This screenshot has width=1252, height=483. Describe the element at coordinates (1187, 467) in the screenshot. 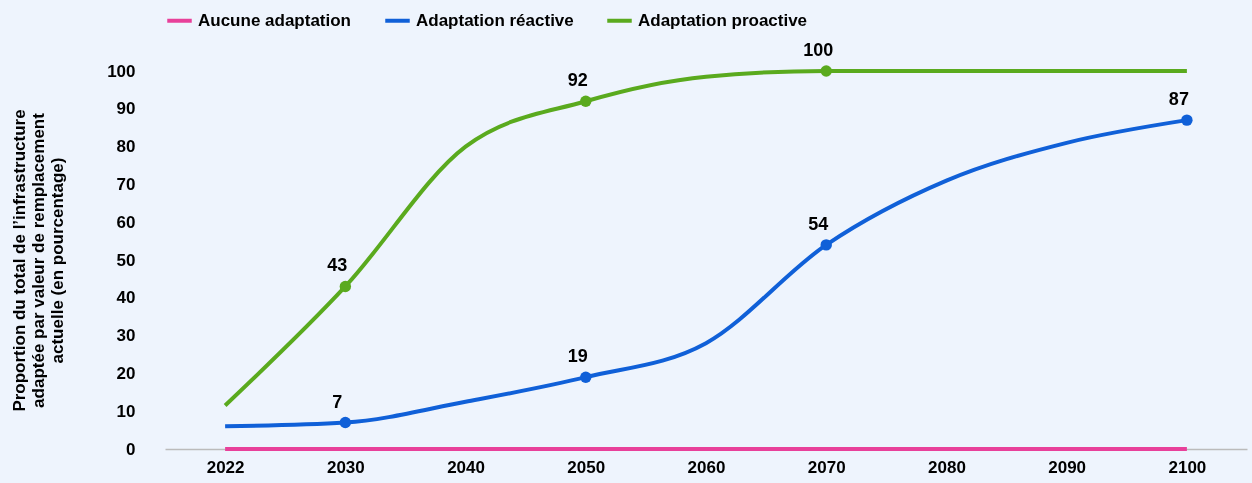

I see `x-tick-label: 2100` at that location.